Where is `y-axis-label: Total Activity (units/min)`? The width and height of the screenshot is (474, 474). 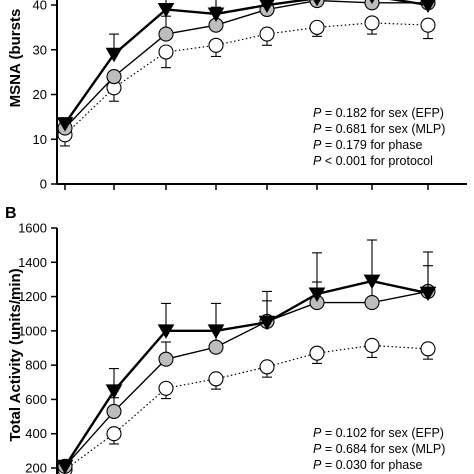 y-axis-label: Total Activity (units/min) is located at coordinates (15, 354).